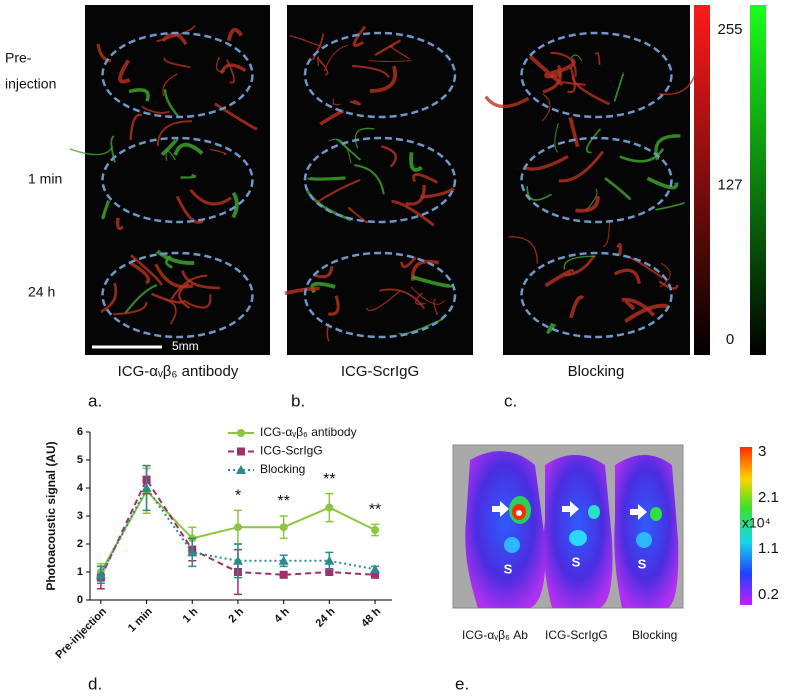 This screenshot has height=698, width=787. What do you see at coordinates (758, 180) in the screenshot?
I see `green-colorbar` at bounding box center [758, 180].